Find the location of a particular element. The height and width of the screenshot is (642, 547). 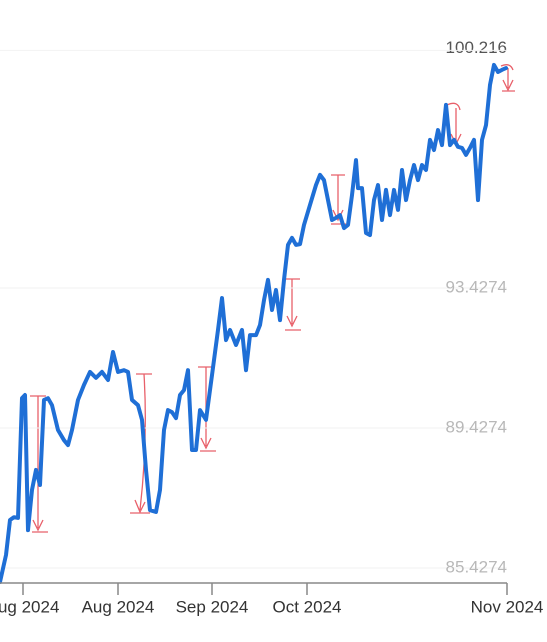

x-tick-label: Sep 2024 is located at coordinates (212, 606).